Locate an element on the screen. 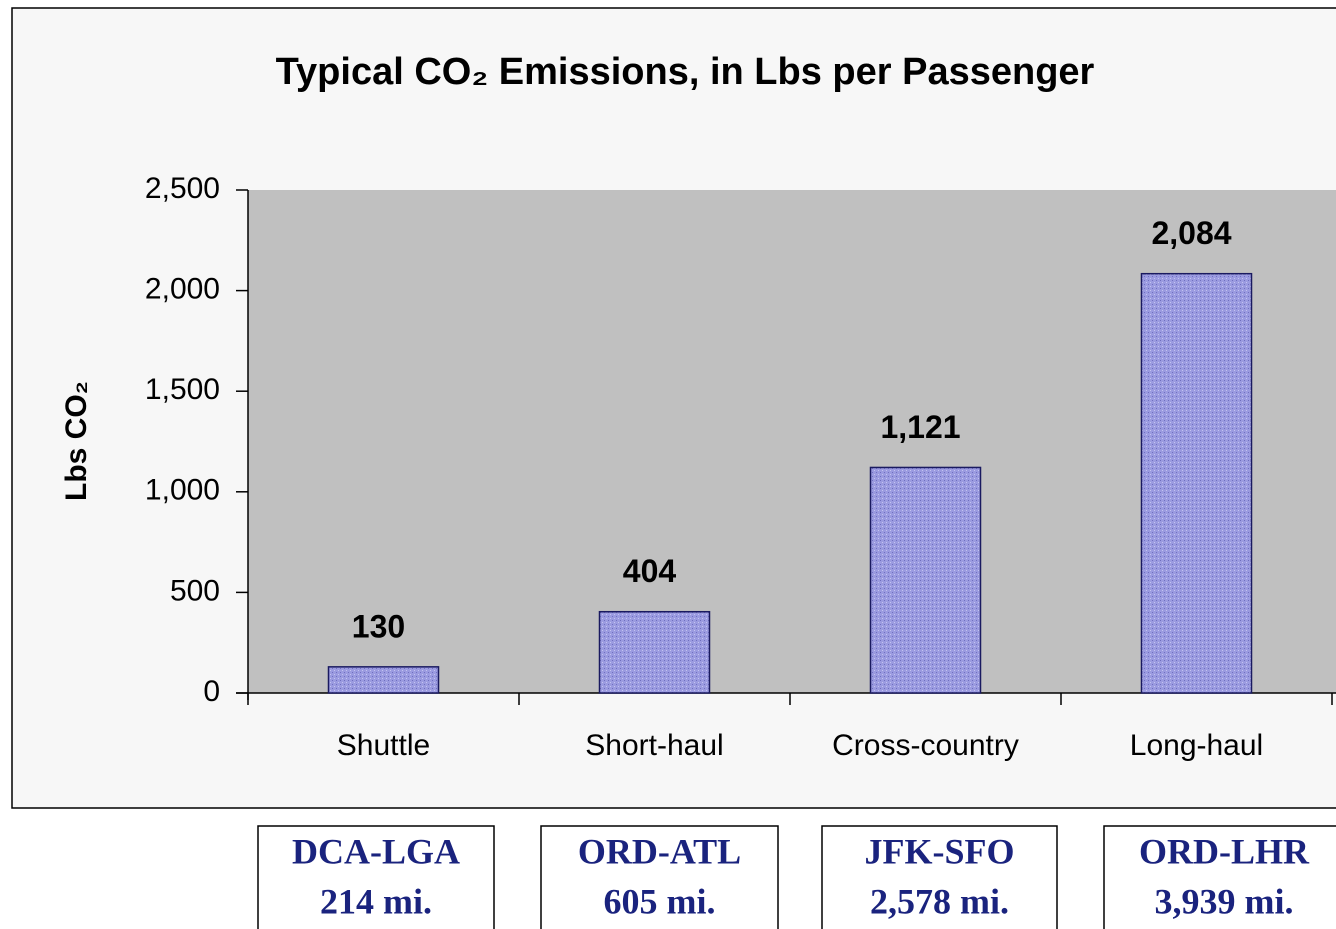 Image resolution: width=1336 pixels, height=929 pixels. y-tick-label: 500 is located at coordinates (195, 590).